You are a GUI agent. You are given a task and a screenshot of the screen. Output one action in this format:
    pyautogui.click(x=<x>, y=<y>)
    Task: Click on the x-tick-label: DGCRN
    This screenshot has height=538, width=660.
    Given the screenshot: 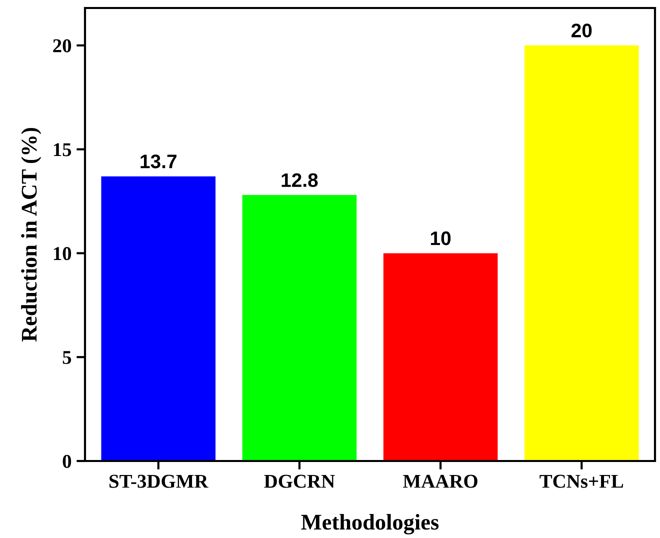 What is the action you would take?
    pyautogui.click(x=299, y=481)
    